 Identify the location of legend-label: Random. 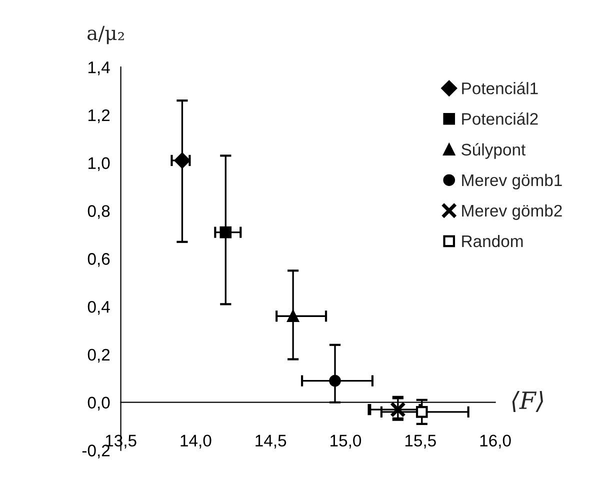
(492, 241).